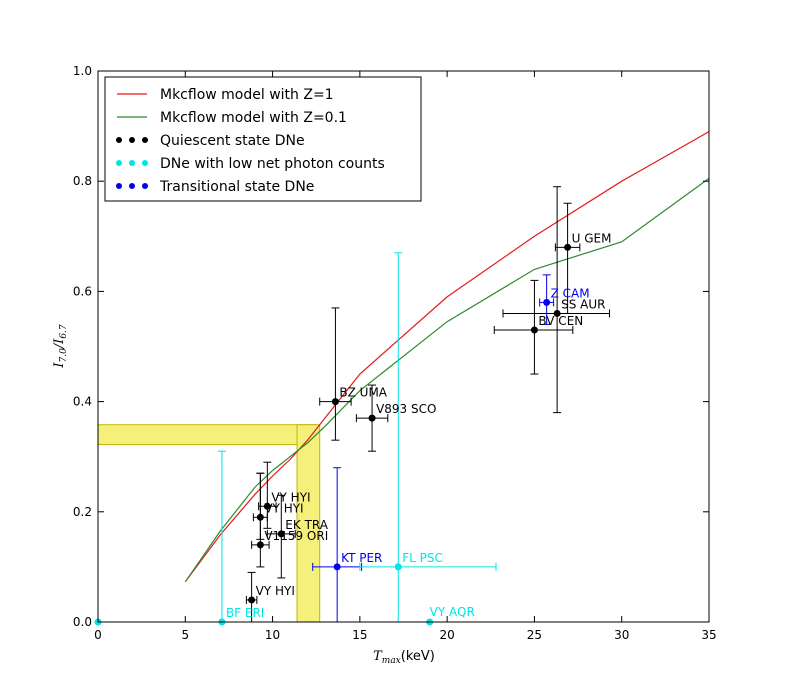  Describe the element at coordinates (272, 164) in the screenshot. I see `legend-label: DNe with low net photon counts` at that location.